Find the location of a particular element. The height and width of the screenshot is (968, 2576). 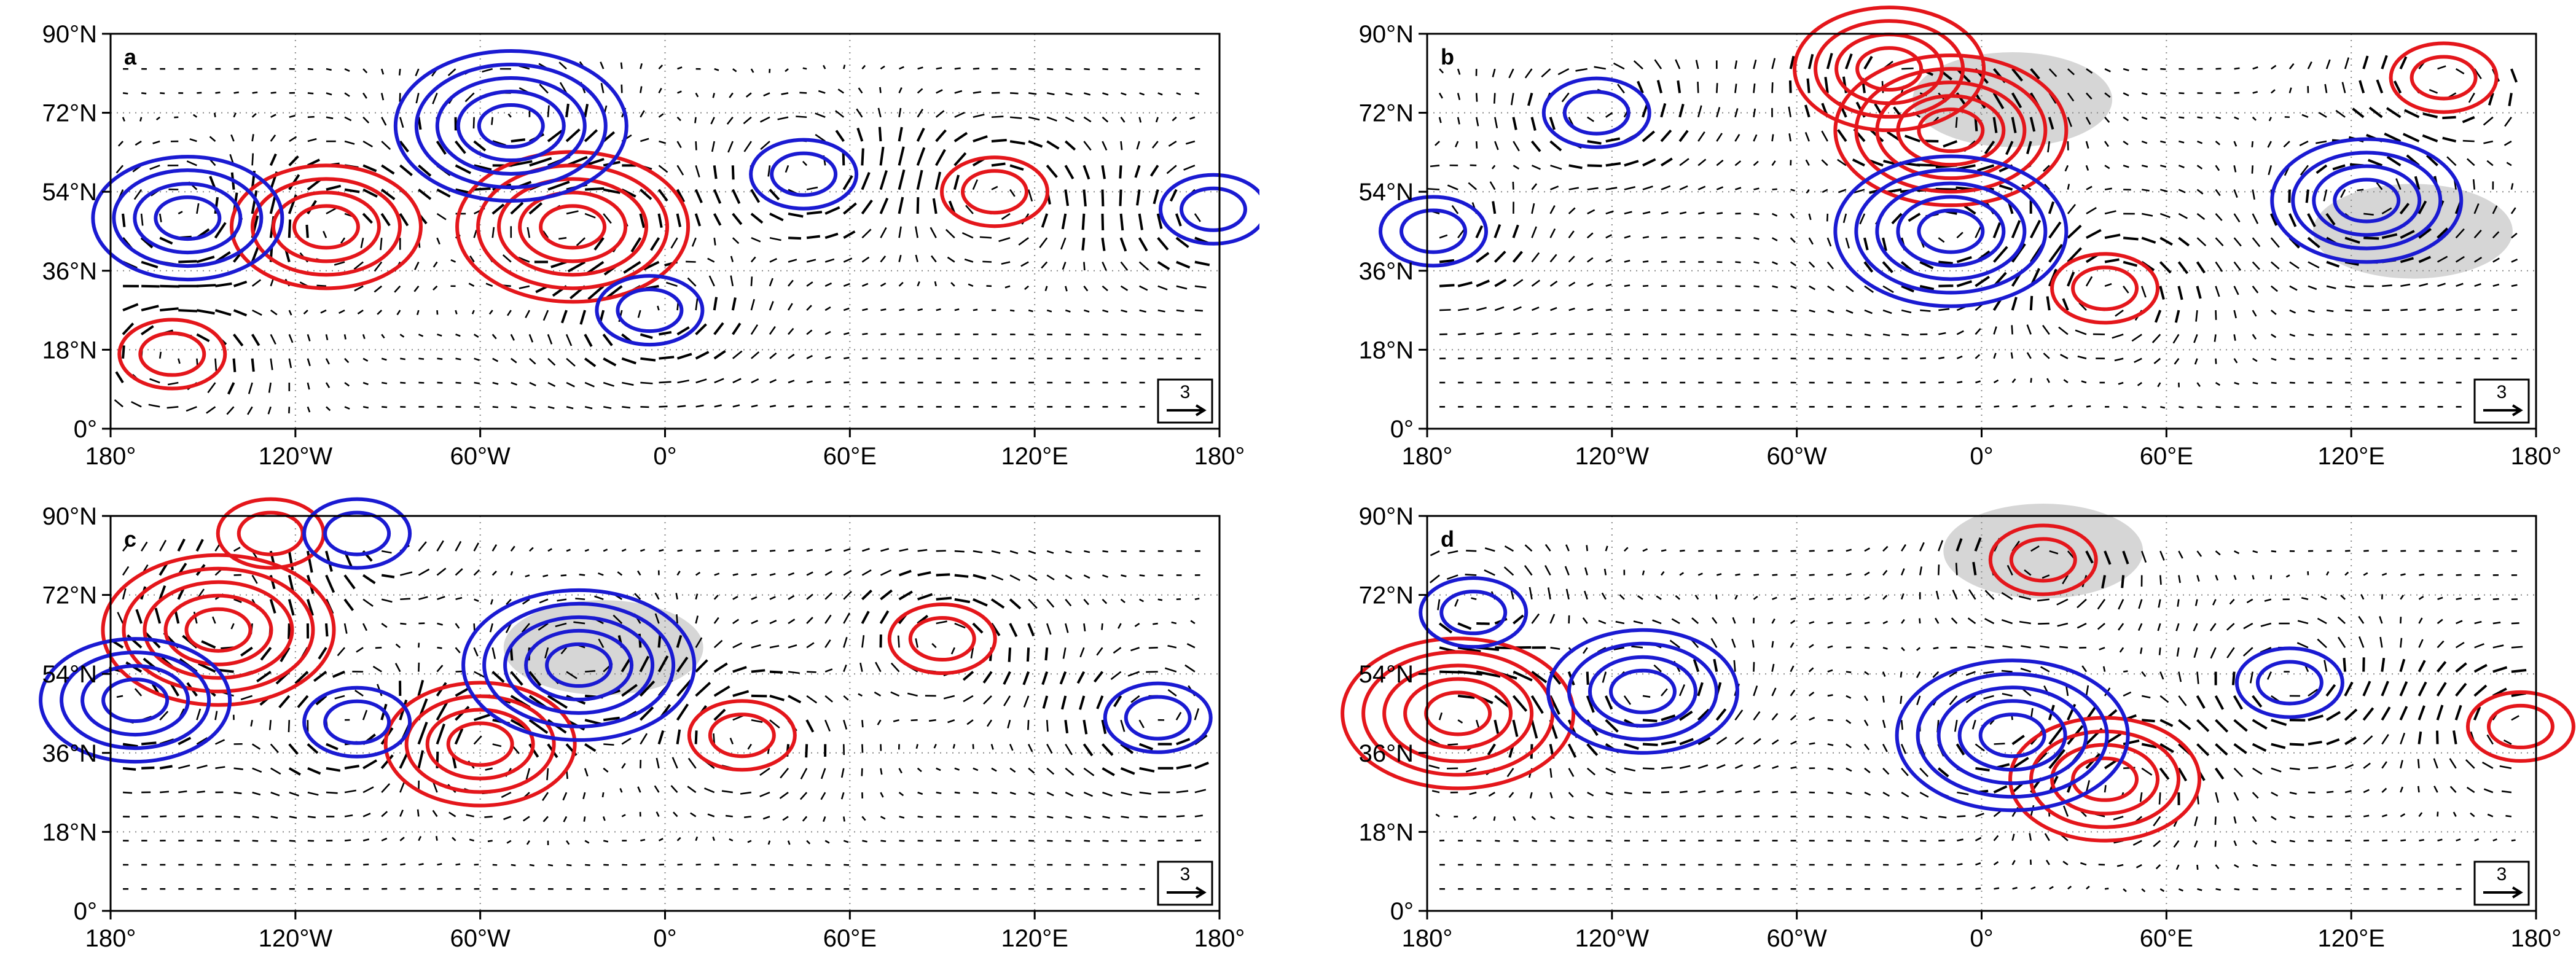

panel-letter: c is located at coordinates (130, 539).